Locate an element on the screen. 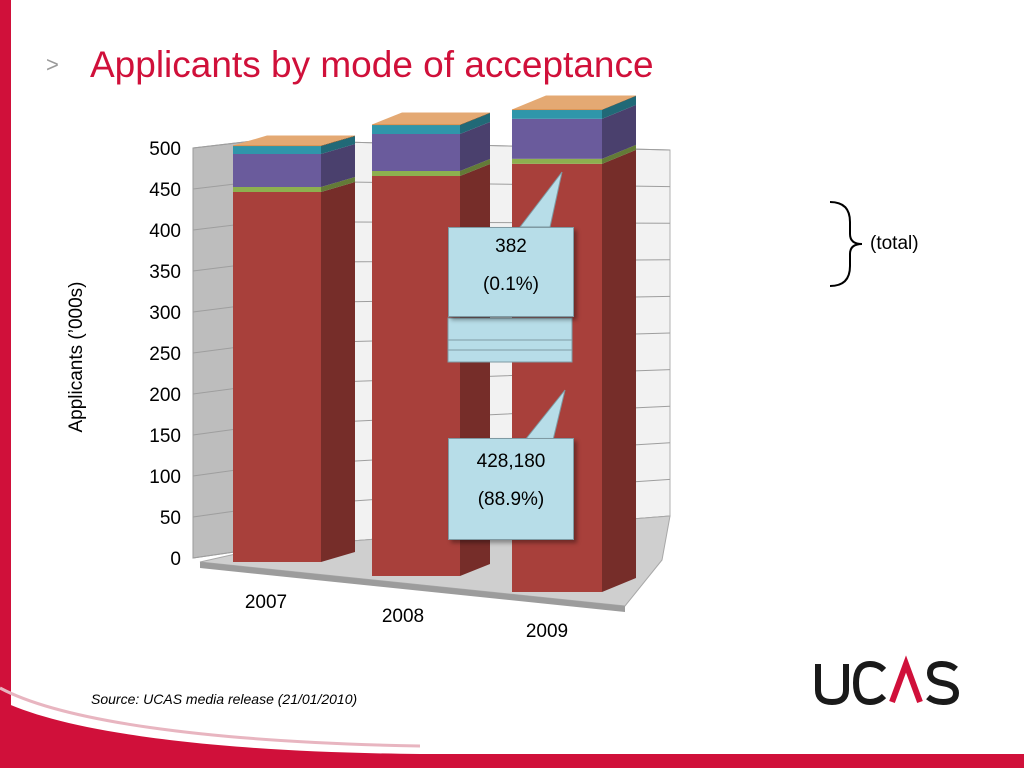 Image resolution: width=1024 pixels, height=768 pixels. y-tick-label: 0 is located at coordinates (175, 559).